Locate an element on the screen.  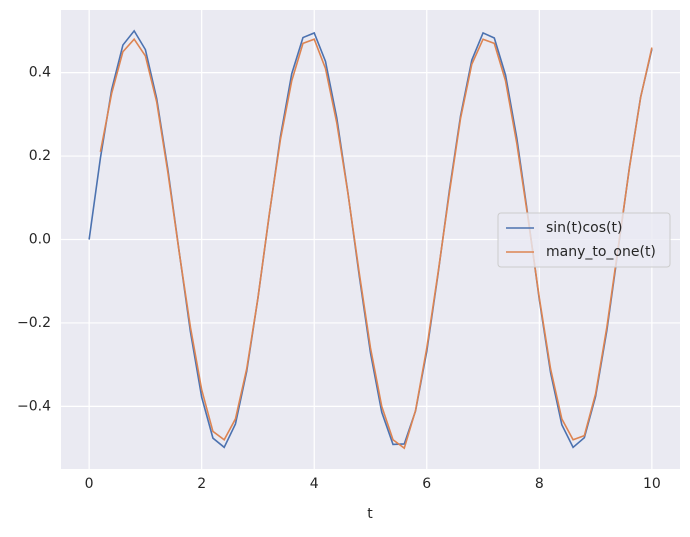
legend-label: sin(t)cos(t) is located at coordinates (584, 228).